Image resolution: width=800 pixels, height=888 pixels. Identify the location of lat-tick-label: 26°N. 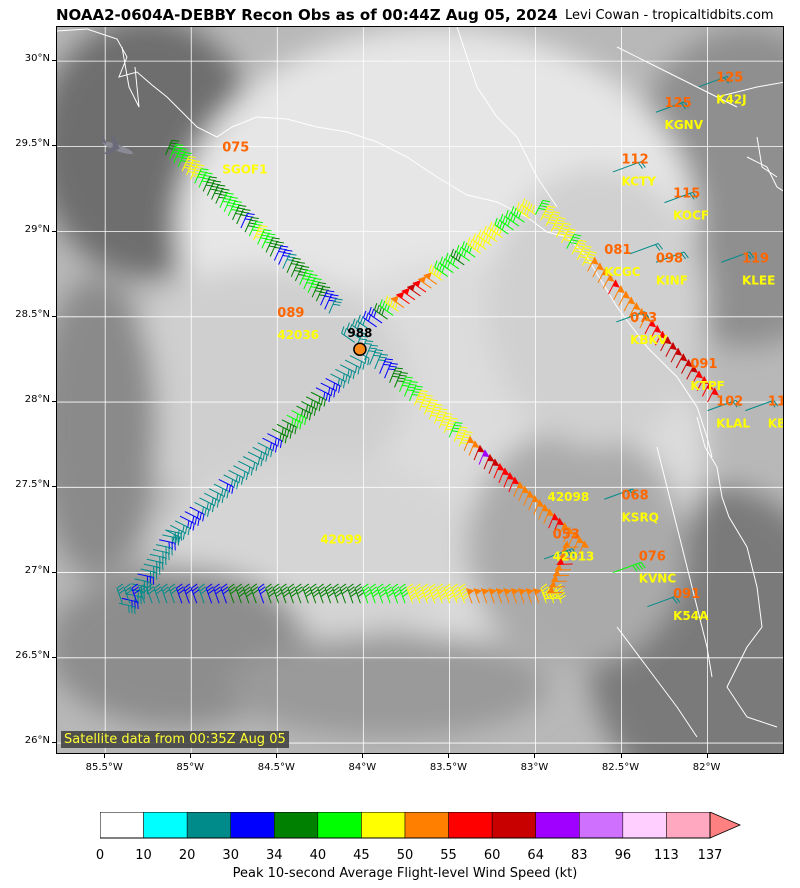
(37, 741).